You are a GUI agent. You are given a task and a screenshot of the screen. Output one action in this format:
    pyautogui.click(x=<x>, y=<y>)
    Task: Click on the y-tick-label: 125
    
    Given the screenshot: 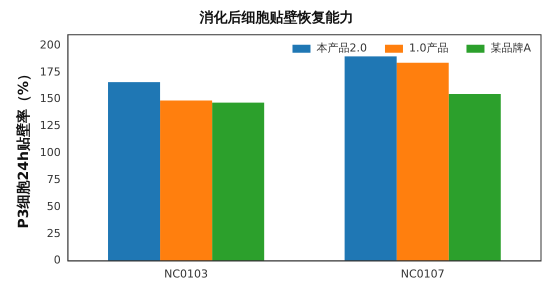 What is the action you would take?
    pyautogui.click(x=50, y=125)
    